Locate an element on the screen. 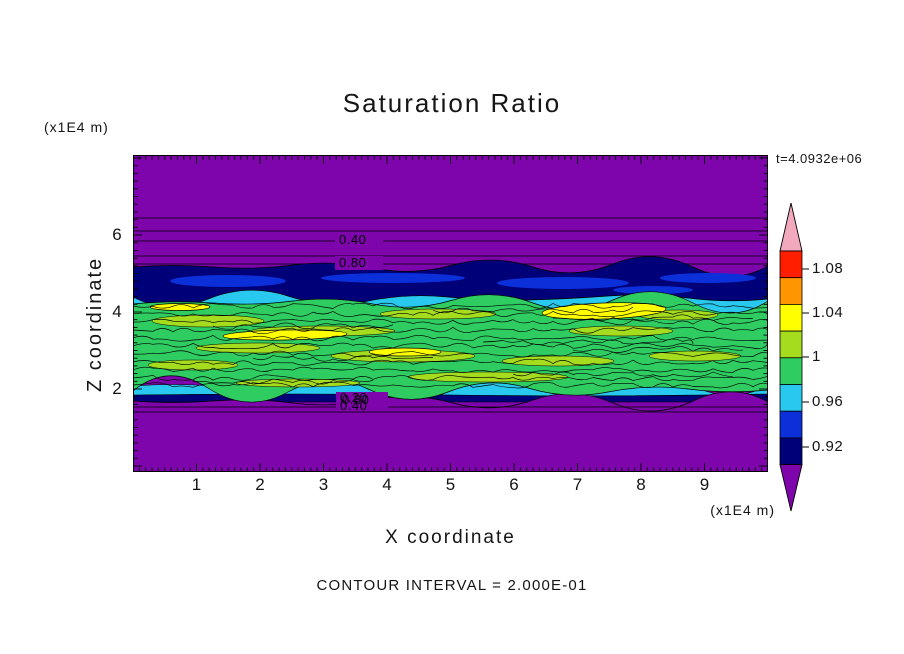  page-title: Saturation Ratio is located at coordinates (452, 103).